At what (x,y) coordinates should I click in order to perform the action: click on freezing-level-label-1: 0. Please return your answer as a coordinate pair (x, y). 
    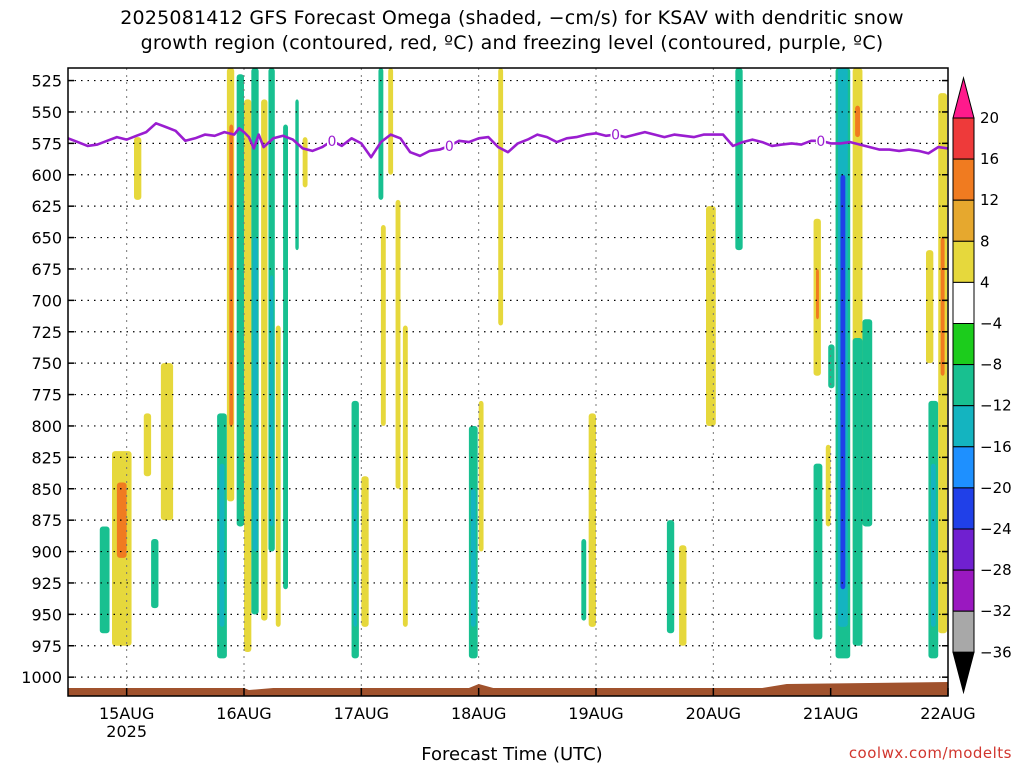
    Looking at the image, I should click on (449, 147).